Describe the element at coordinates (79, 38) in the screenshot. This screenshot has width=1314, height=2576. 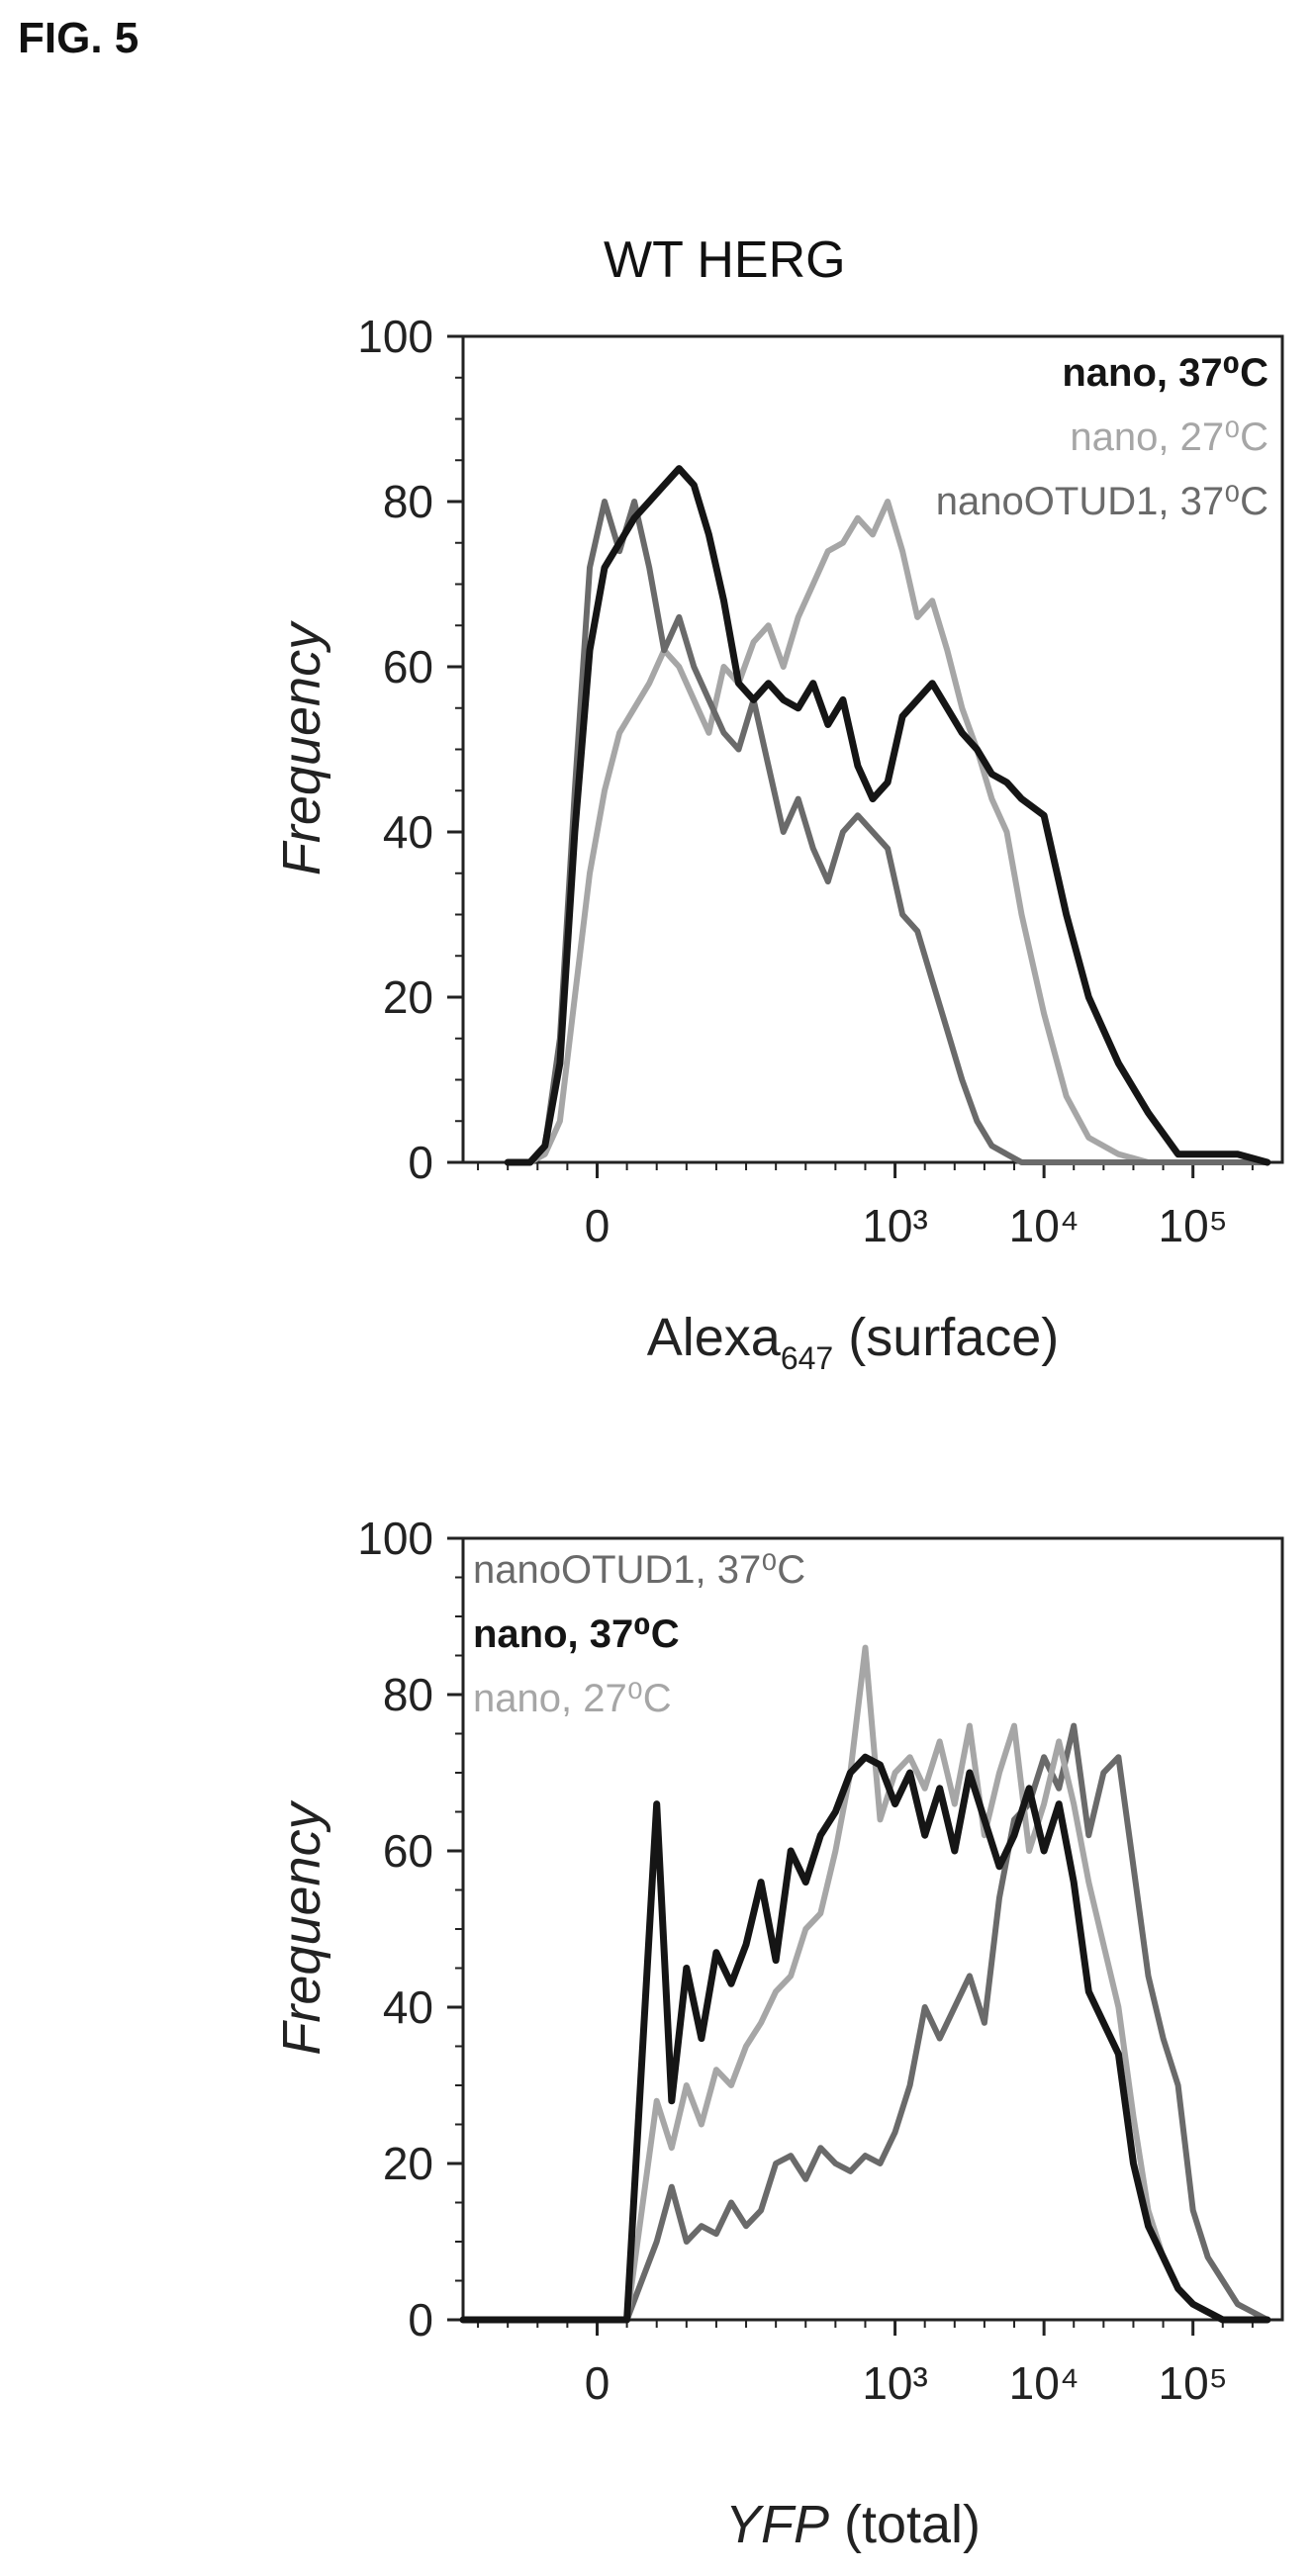
I see `figure-label: FIG. 5` at that location.